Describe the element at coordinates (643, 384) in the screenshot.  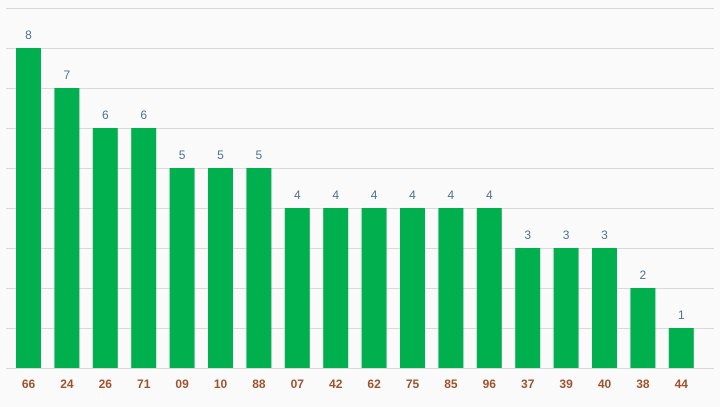
I see `x-tick-label: 38` at that location.